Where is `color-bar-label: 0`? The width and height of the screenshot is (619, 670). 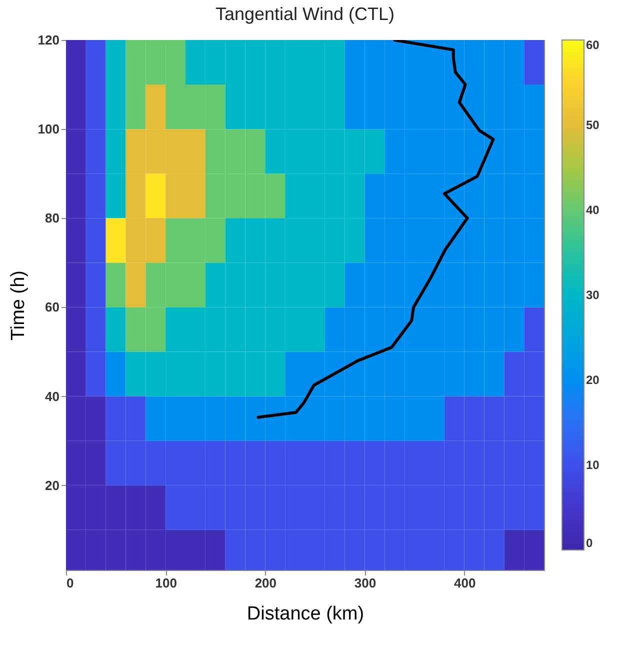
color-bar-label: 0 is located at coordinates (589, 543).